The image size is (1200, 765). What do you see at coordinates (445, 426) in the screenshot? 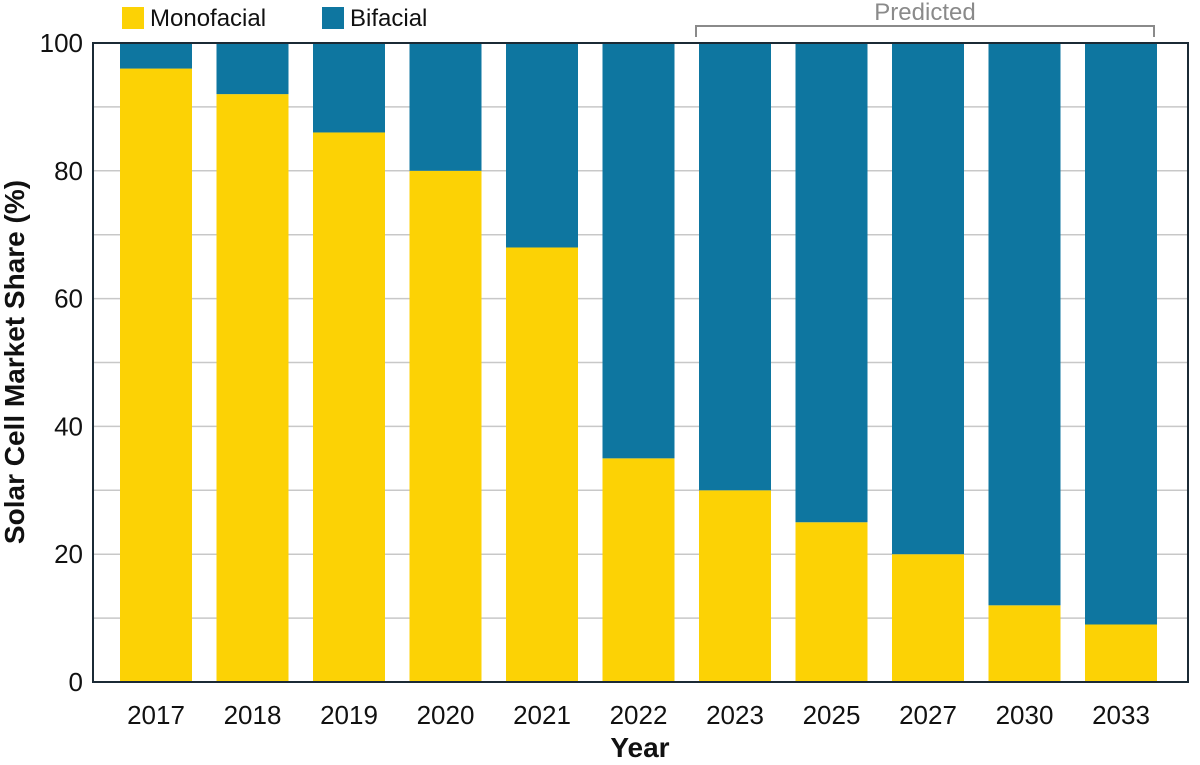
I see `bar-monofacial-2020` at bounding box center [445, 426].